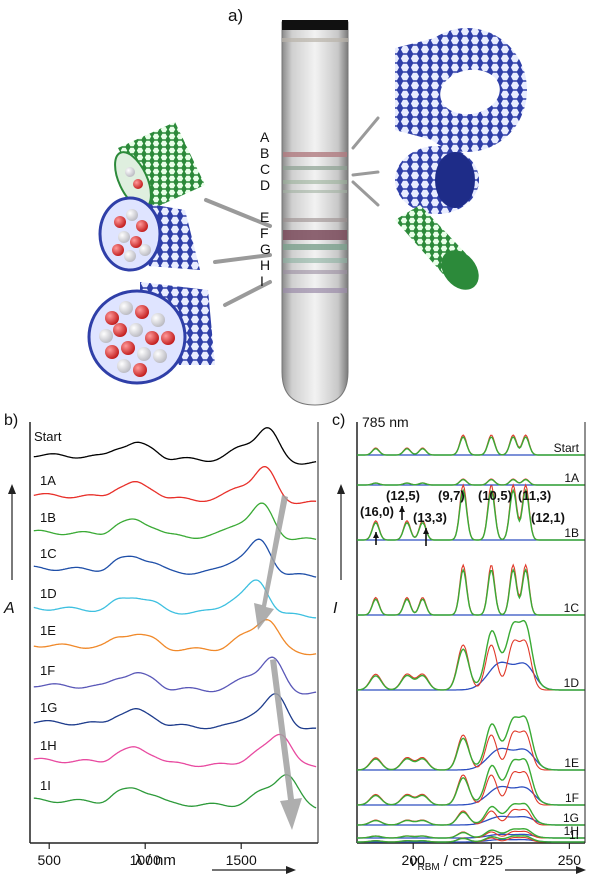 This screenshot has width=597, height=891. I want to click on nanotube-blue-left-mid, so click(149, 234).